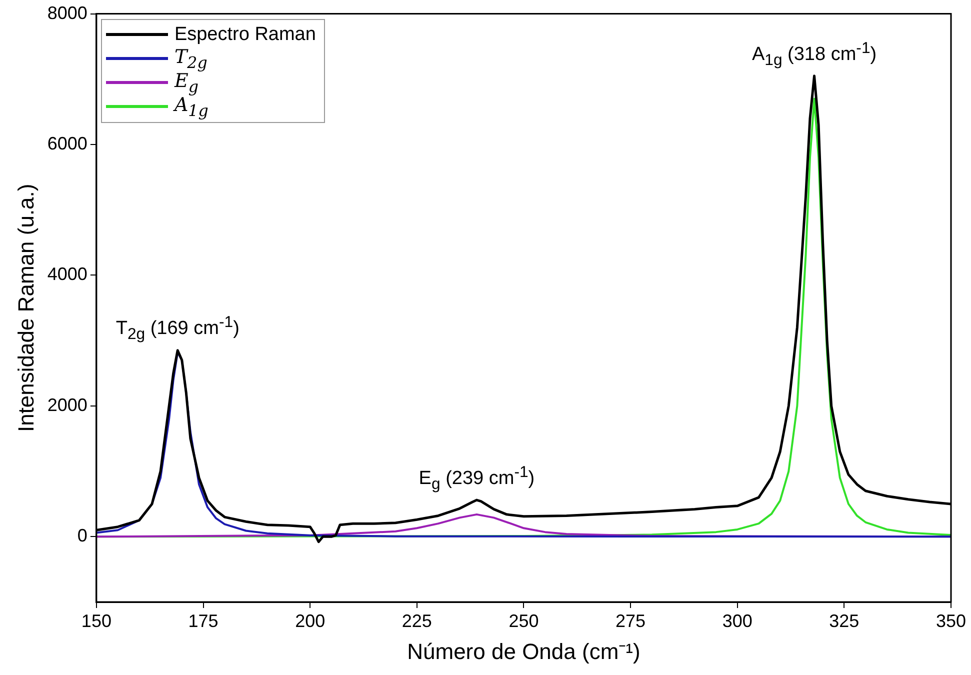 The width and height of the screenshot is (971, 675). I want to click on y-tick-label: 0, so click(82, 536).